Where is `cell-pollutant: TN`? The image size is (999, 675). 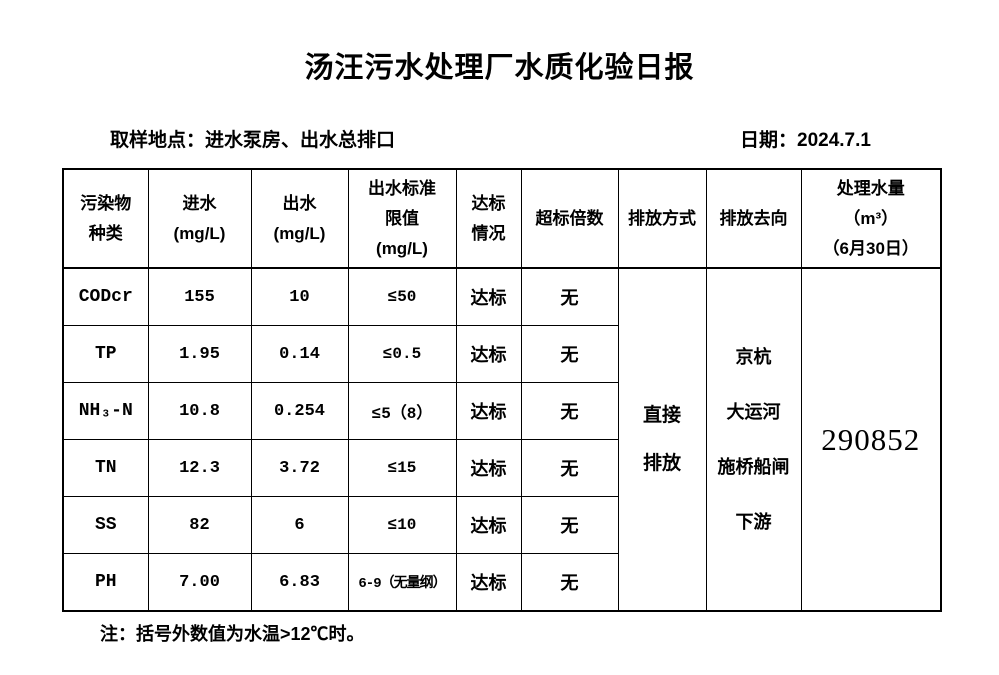 cell-pollutant: TN is located at coordinates (105, 468).